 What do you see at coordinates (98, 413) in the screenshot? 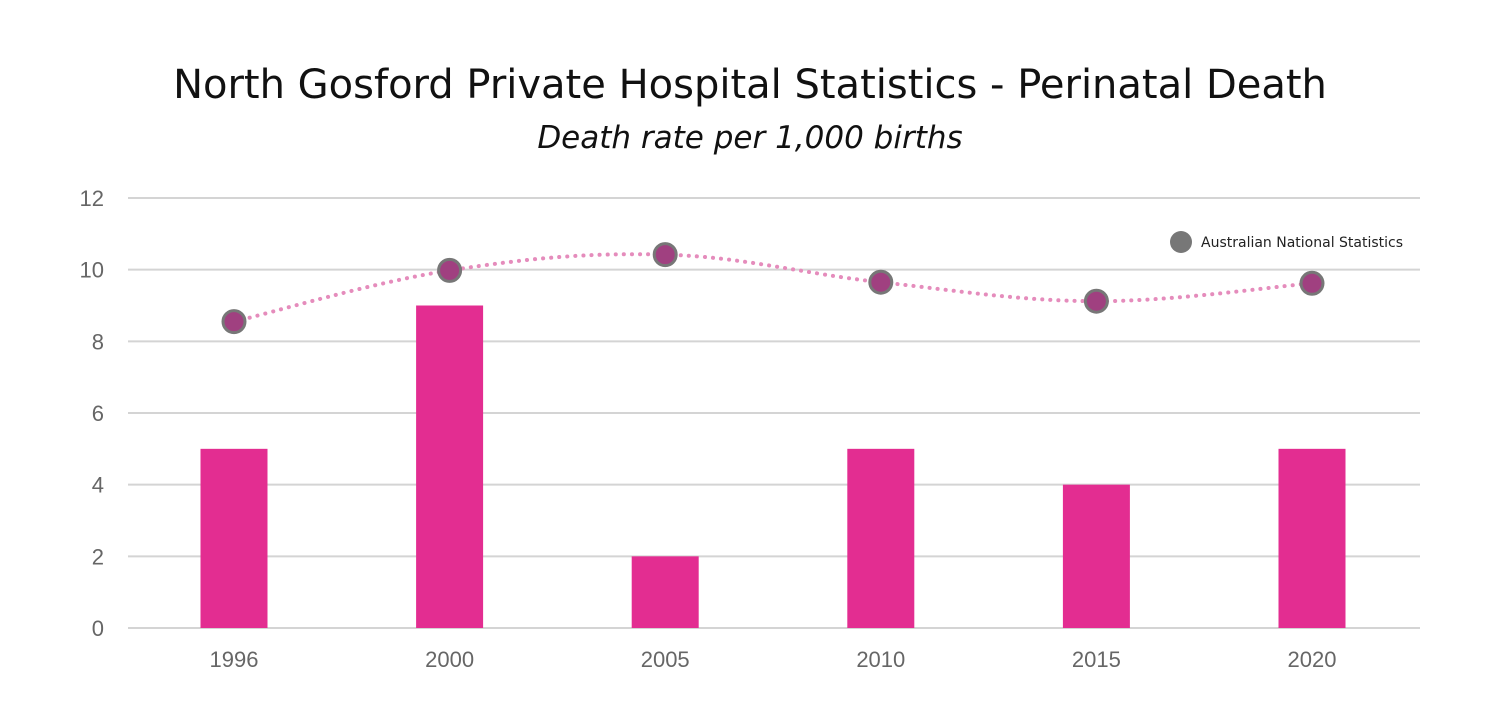
I see `y-tick-label: 6` at bounding box center [98, 413].